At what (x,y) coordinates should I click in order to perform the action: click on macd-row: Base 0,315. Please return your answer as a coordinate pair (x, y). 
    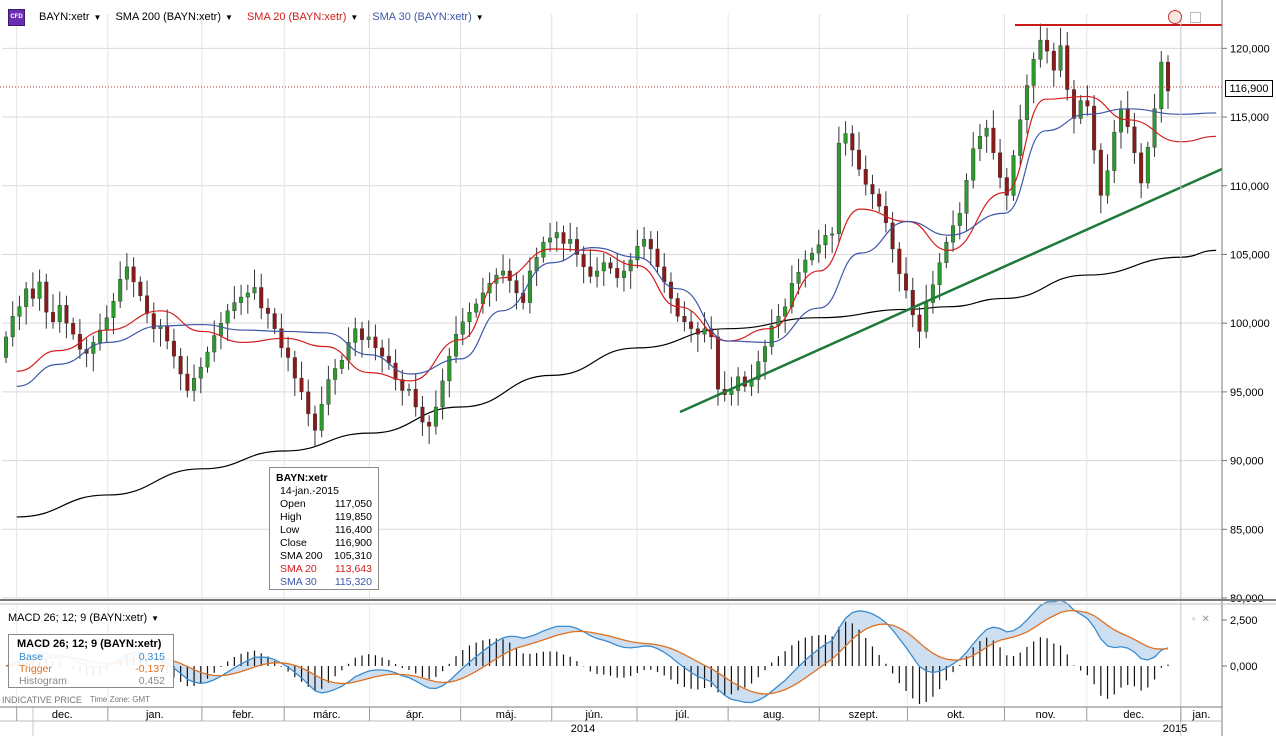
    Looking at the image, I should click on (91, 657).